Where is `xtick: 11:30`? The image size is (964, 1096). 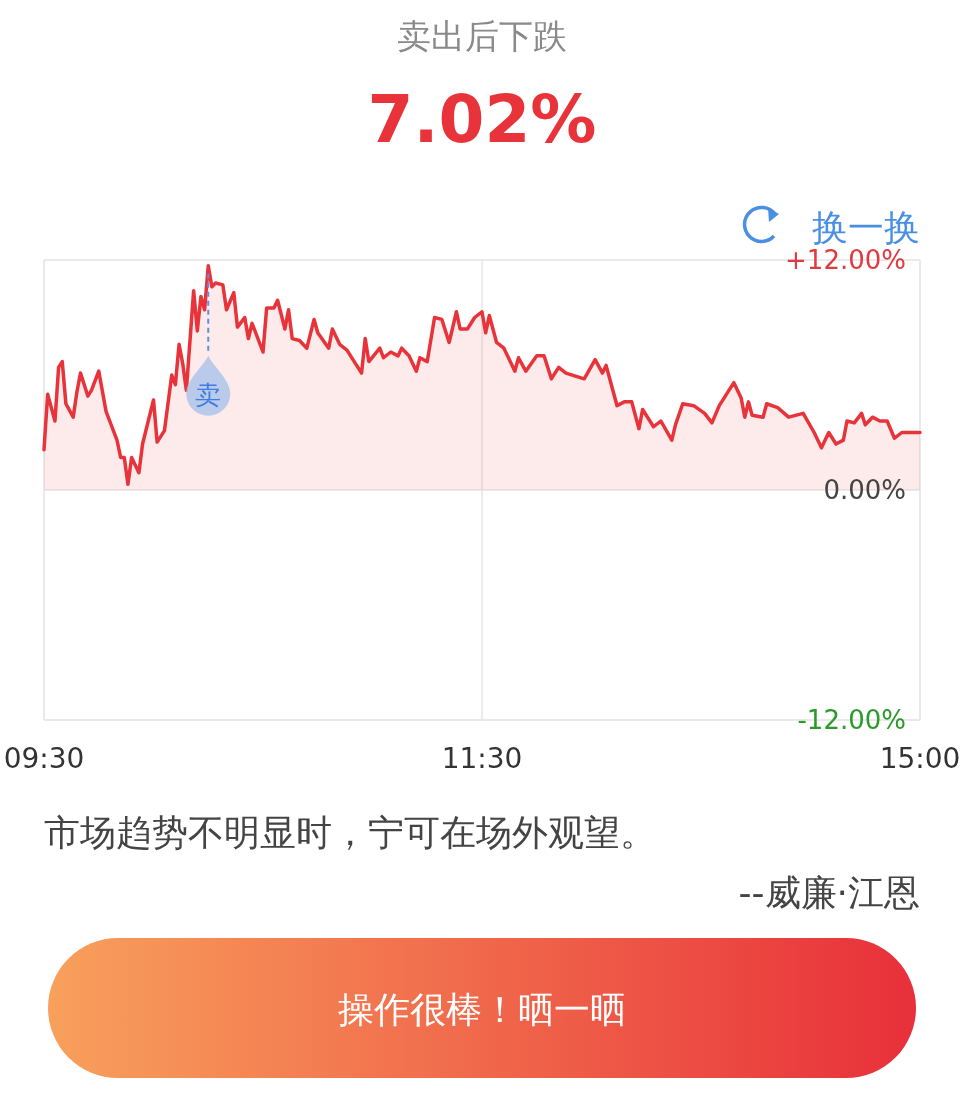 xtick: 11:30 is located at coordinates (482, 758).